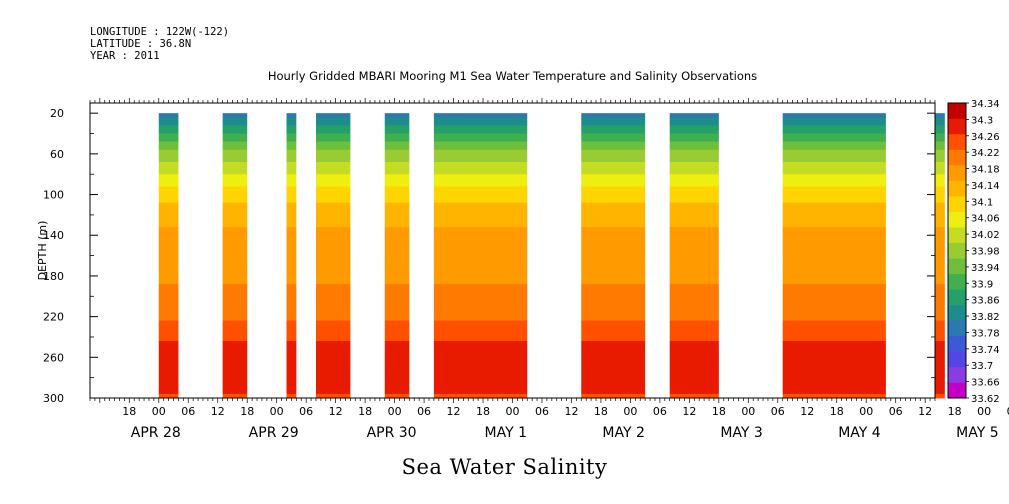 This screenshot has height=504, width=1009. What do you see at coordinates (506, 433) in the screenshot?
I see `x-date-label: MAY 1` at bounding box center [506, 433].